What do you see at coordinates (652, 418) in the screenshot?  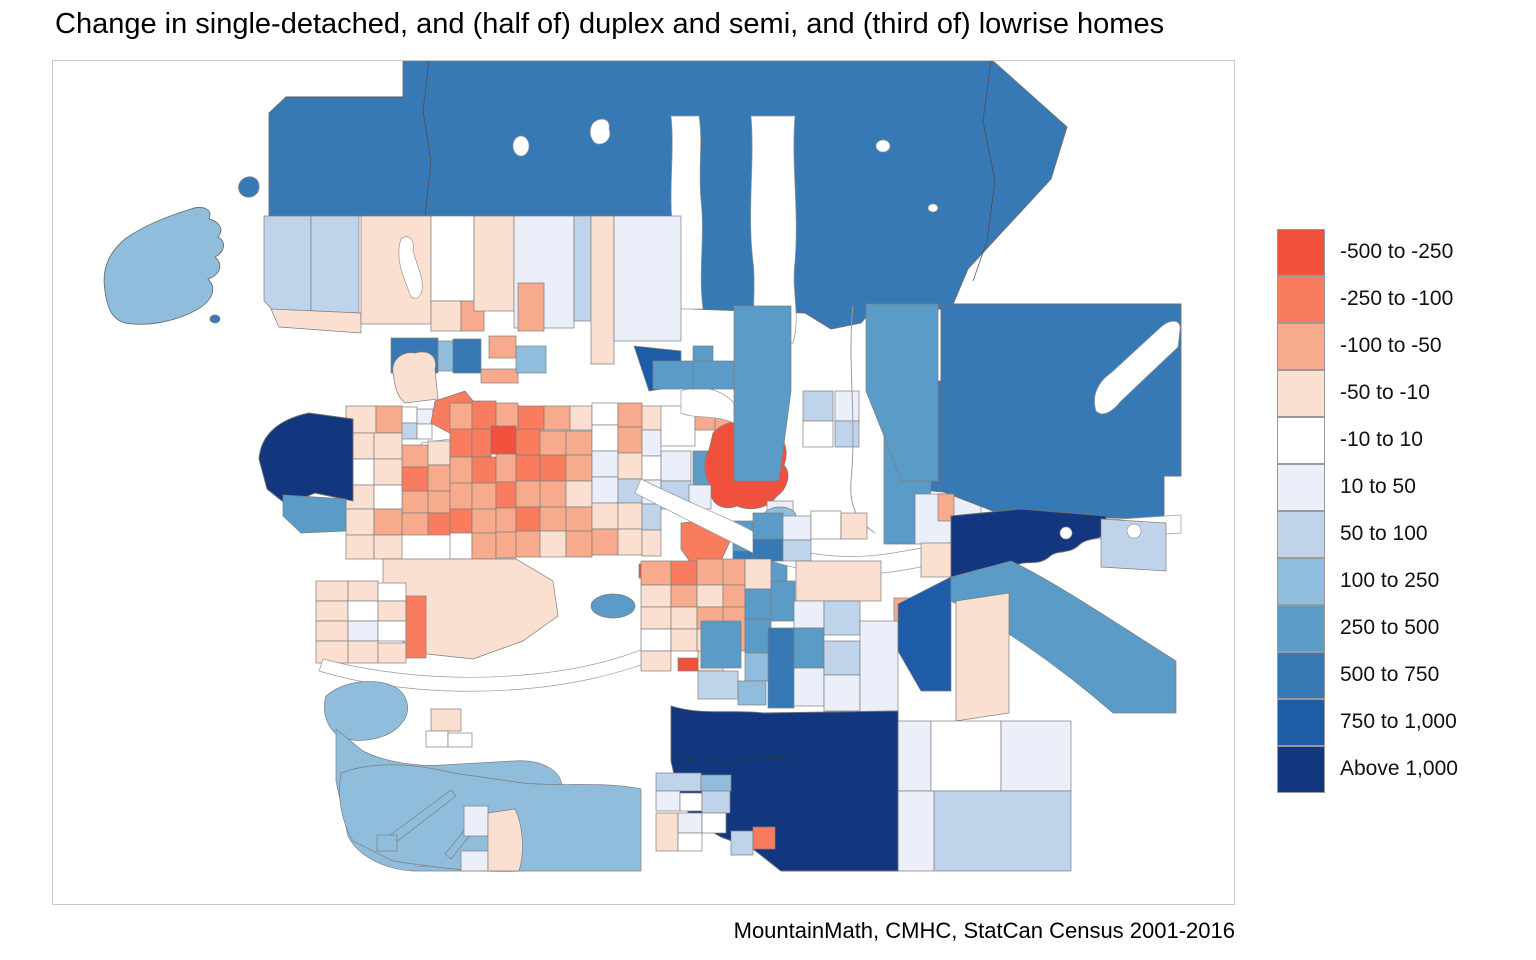 I see `van-c9` at bounding box center [652, 418].